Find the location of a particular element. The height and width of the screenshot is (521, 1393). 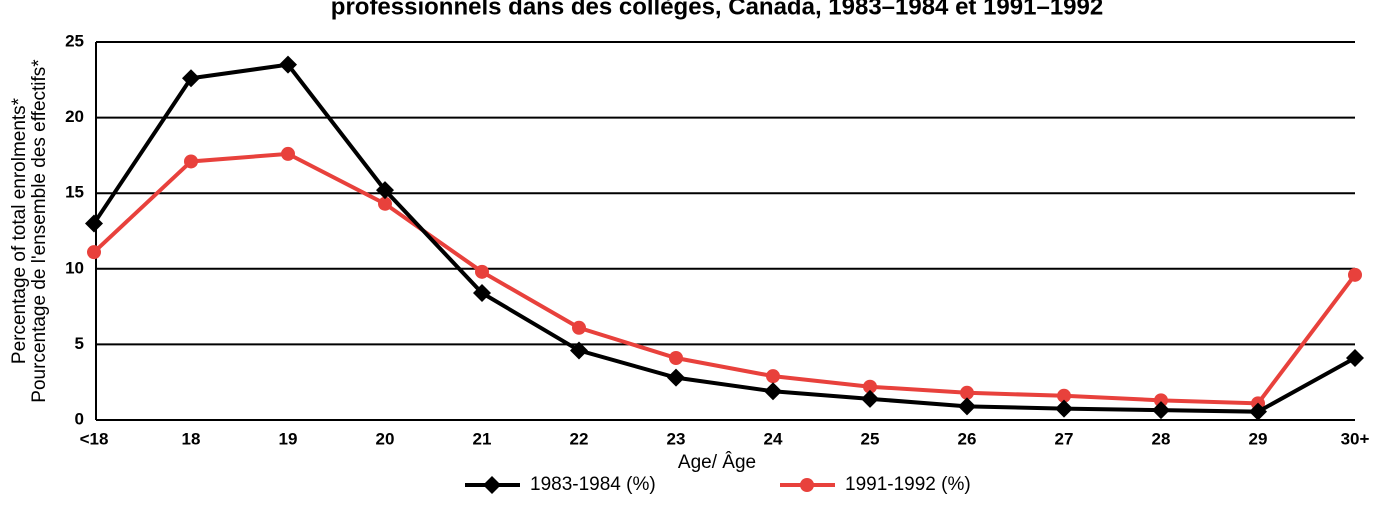

x-tick-label: 26 is located at coordinates (967, 438).